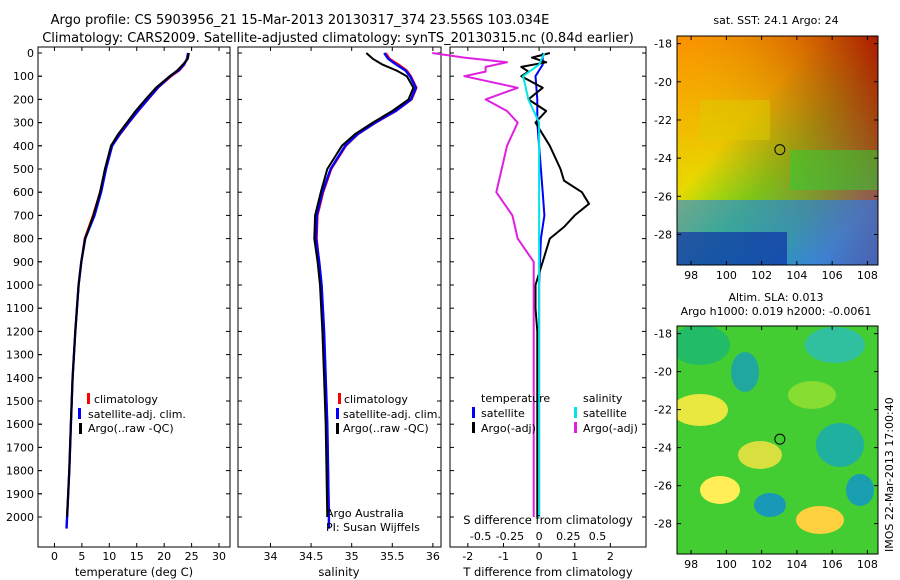 The image size is (900, 580). Describe the element at coordinates (473, 427) in the screenshot. I see `legend-swatch-temp-argo` at that location.